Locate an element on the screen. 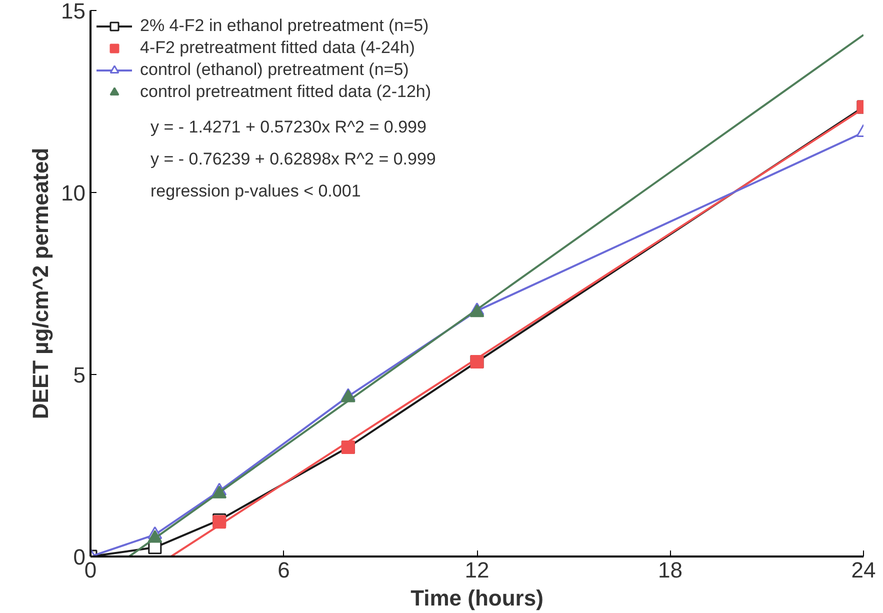 This screenshot has height=613, width=883. x-tick-label: 18 is located at coordinates (670, 570).